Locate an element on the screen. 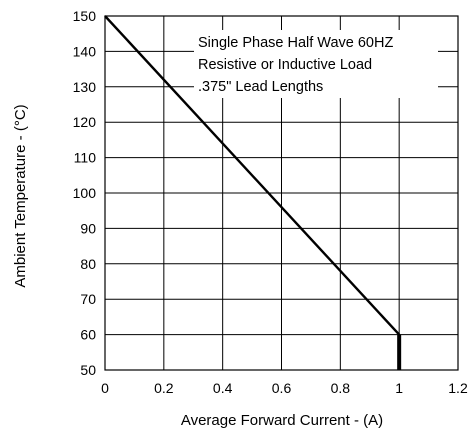  x-tick-label: 0.8 is located at coordinates (341, 388).